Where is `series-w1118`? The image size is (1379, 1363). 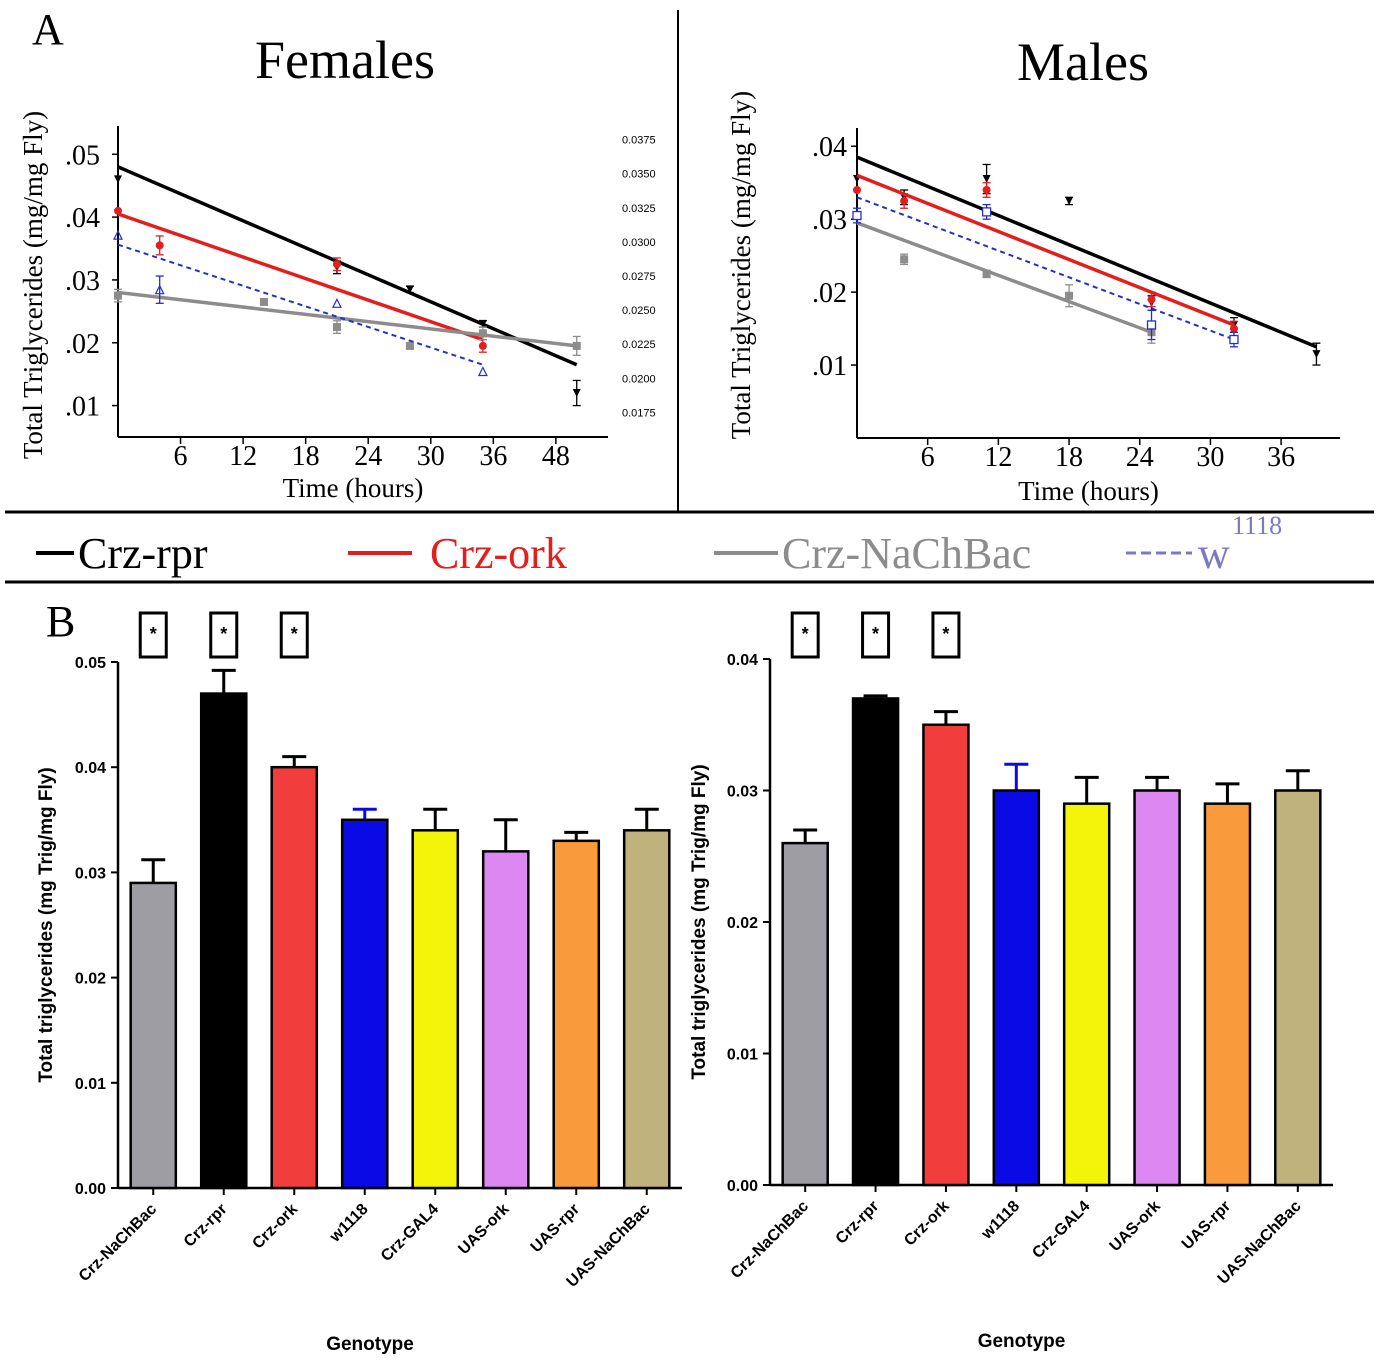 series-w1118 is located at coordinates (300, 303).